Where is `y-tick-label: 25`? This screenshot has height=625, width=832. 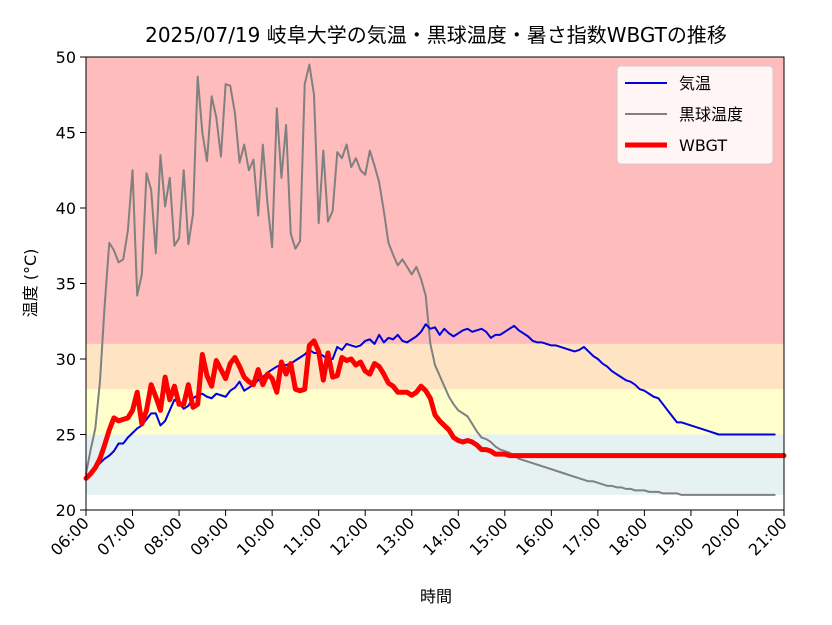
y-tick-label: 25 is located at coordinates (66, 435).